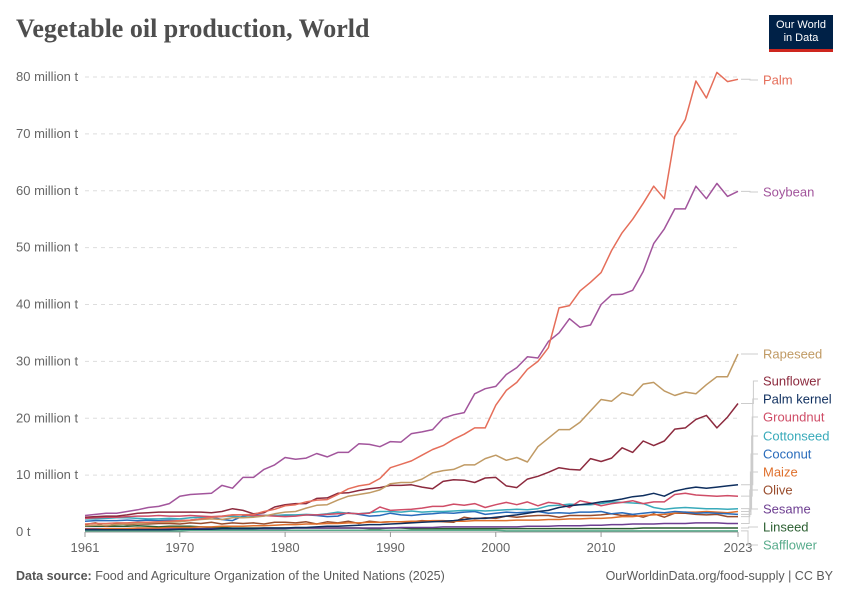  What do you see at coordinates (792, 381) in the screenshot?
I see `legend-label-sunflower: Sunflower` at bounding box center [792, 381].